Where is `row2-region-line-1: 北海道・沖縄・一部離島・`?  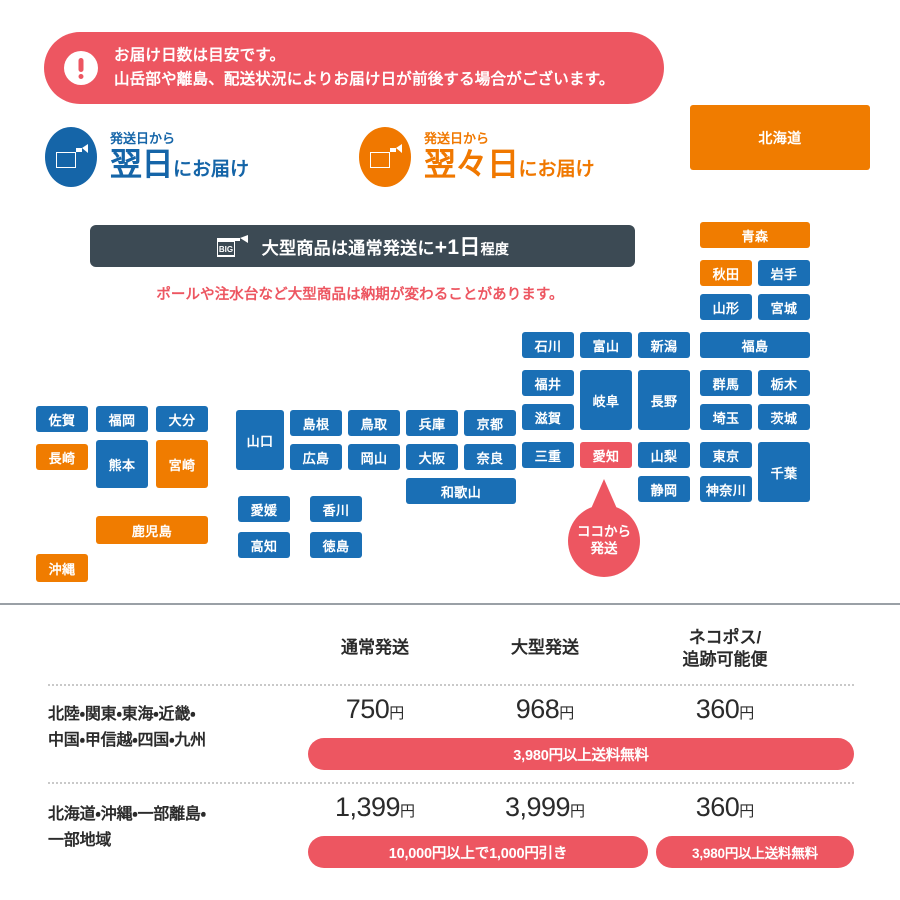 row2-region-line-1: 北海道・沖縄・一部離島・ is located at coordinates (127, 814).